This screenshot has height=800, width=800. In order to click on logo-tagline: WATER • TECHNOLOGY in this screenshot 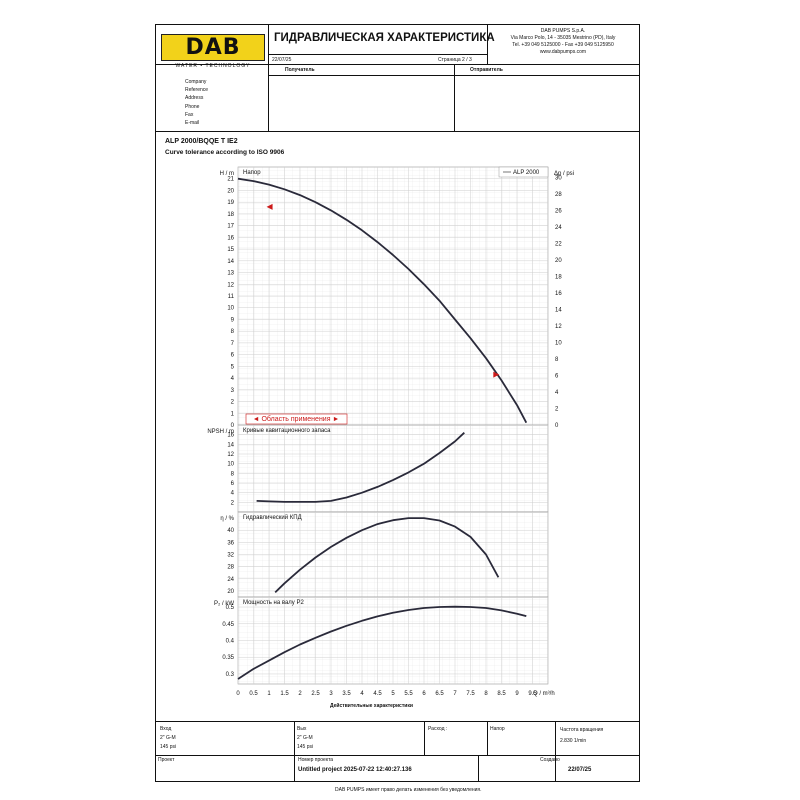, I will do `click(213, 66)`.